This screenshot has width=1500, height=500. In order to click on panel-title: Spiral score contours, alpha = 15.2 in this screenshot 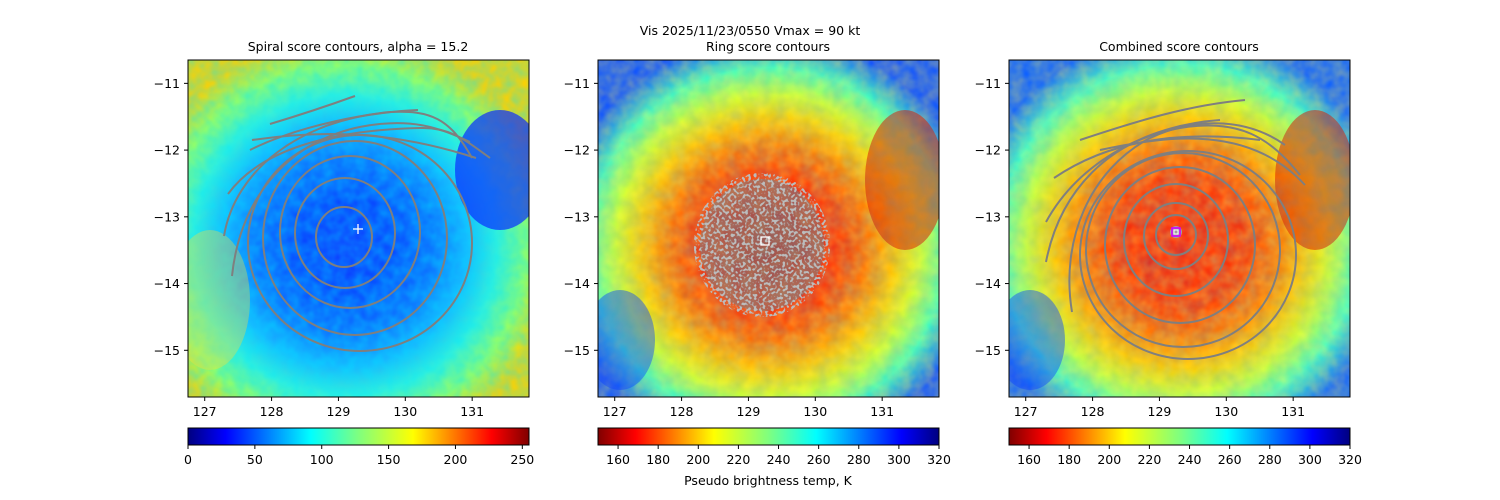, I will do `click(358, 46)`.